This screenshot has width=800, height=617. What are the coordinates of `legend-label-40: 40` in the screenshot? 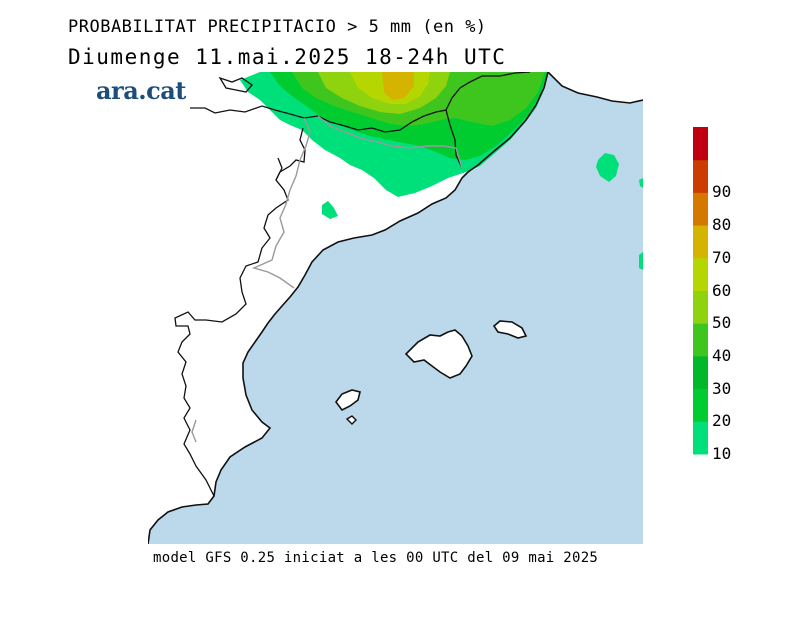 It's located at (722, 355).